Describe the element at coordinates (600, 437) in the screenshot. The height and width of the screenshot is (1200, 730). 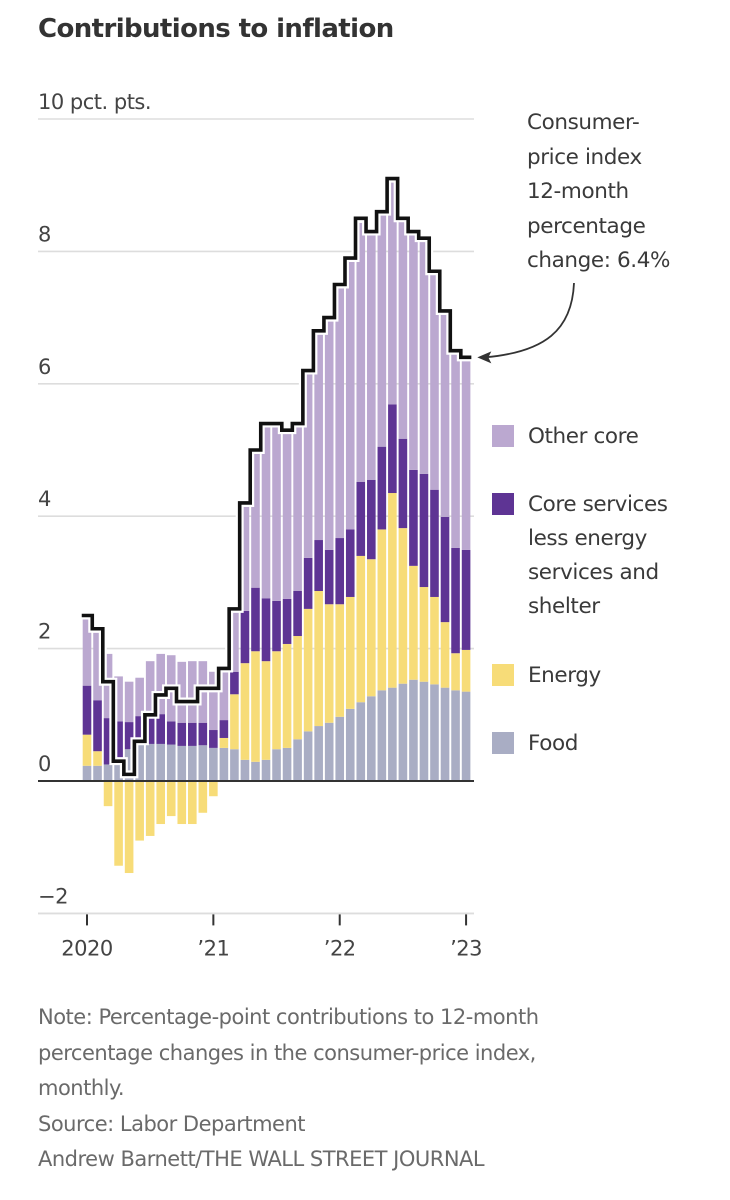
I see `legend-item-other-core: Other core` at that location.